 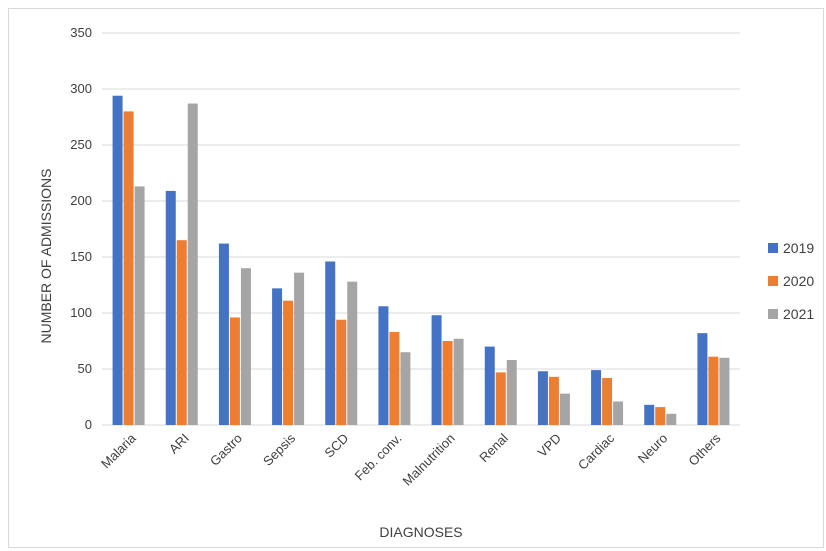 What do you see at coordinates (493, 447) in the screenshot?
I see `x-tick-label: Renal` at bounding box center [493, 447].